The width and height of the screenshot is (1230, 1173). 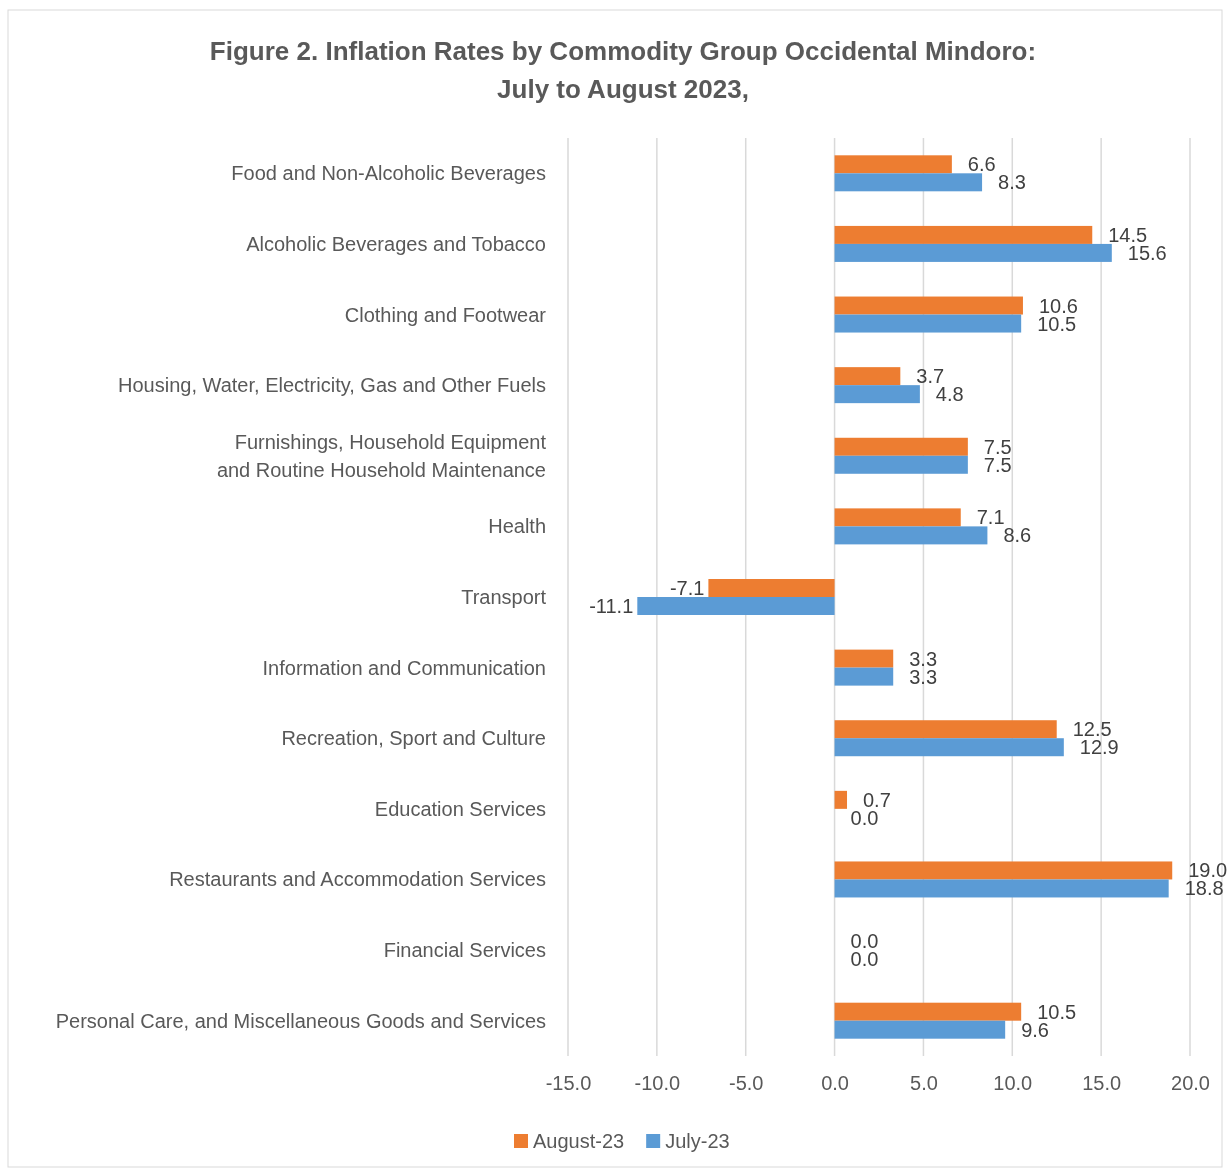 I want to click on data-label: -7.1, so click(x=687, y=588).